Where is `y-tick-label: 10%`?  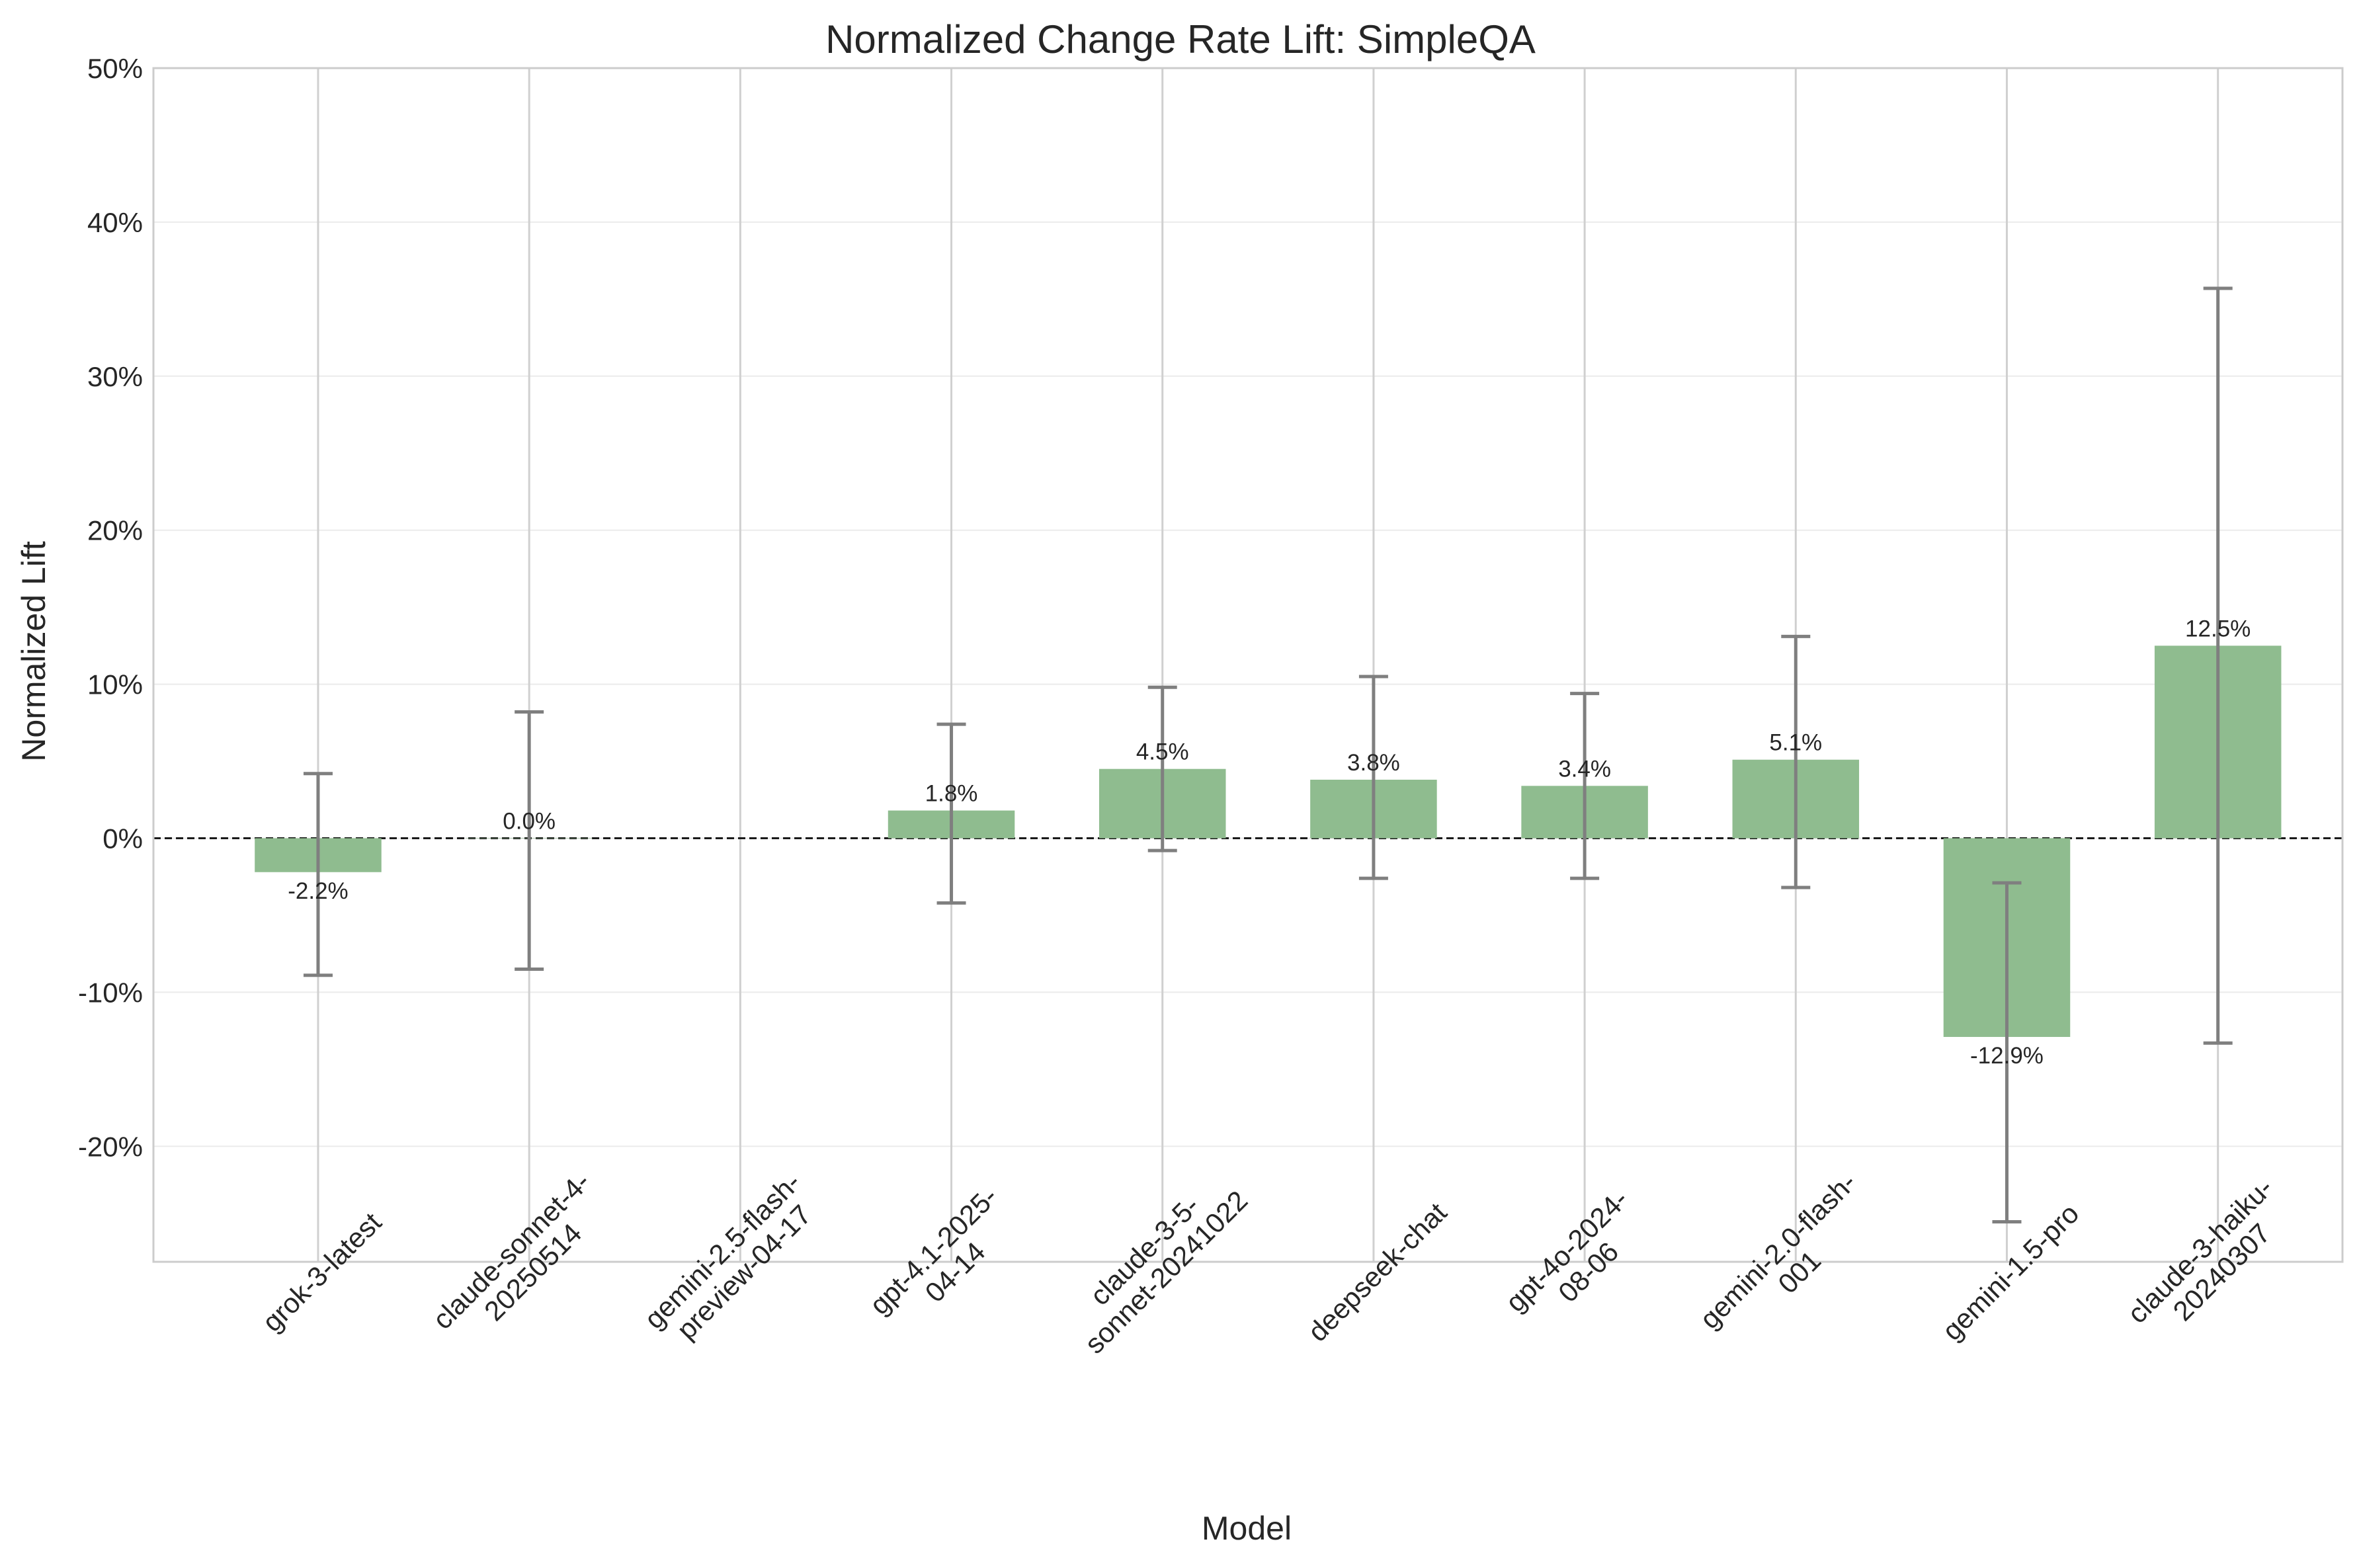
y-tick-label: 10% is located at coordinates (115, 684).